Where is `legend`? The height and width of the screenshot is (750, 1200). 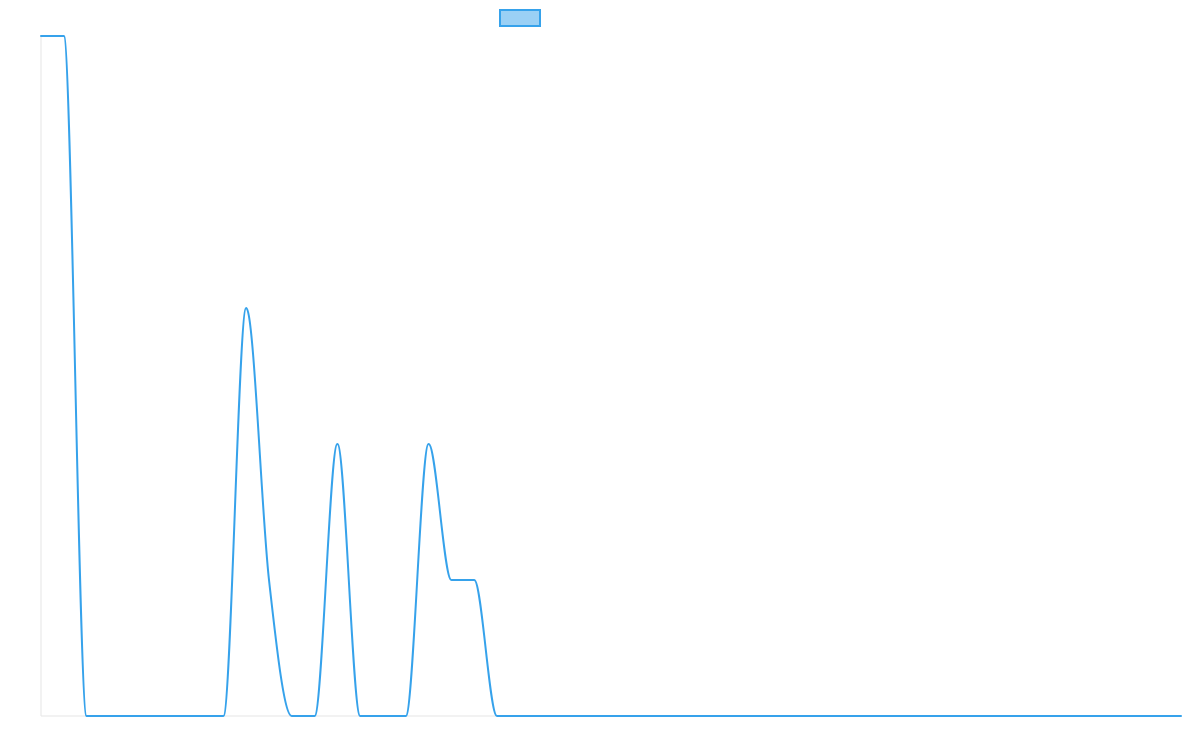
legend is located at coordinates (520, 18).